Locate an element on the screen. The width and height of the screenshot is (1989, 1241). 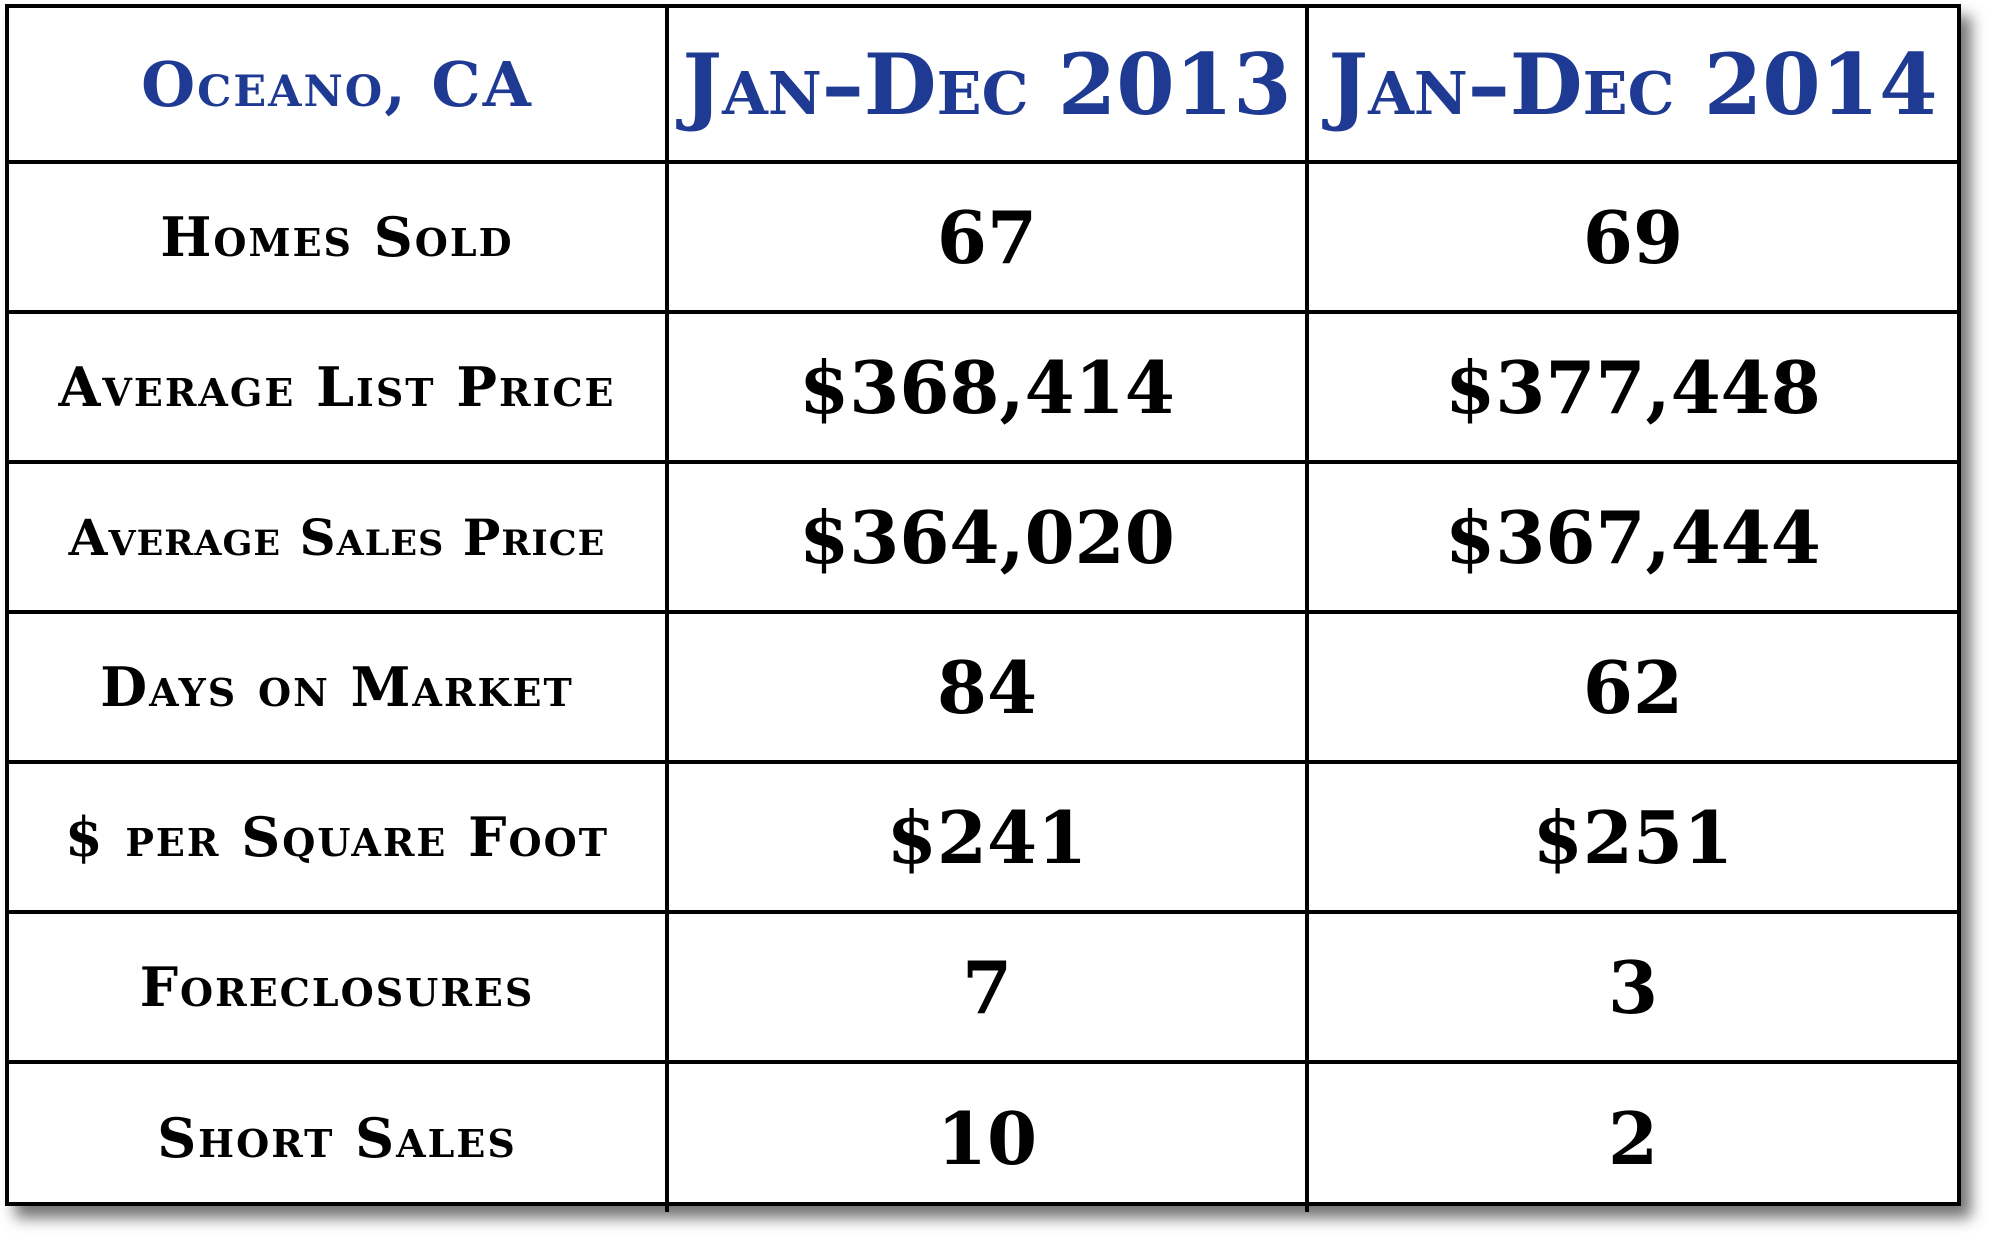
metric-label: Short Sales is located at coordinates (337, 1138).